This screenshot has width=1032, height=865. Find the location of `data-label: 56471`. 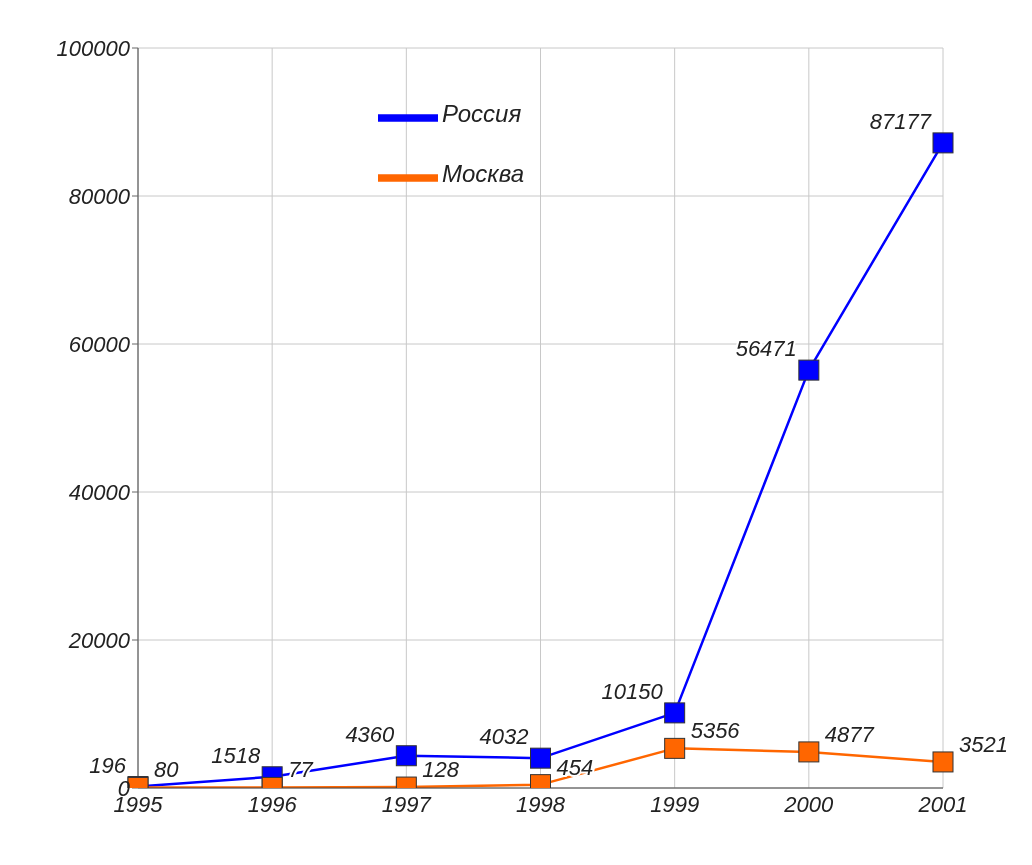

data-label: 56471 is located at coordinates (766, 349).